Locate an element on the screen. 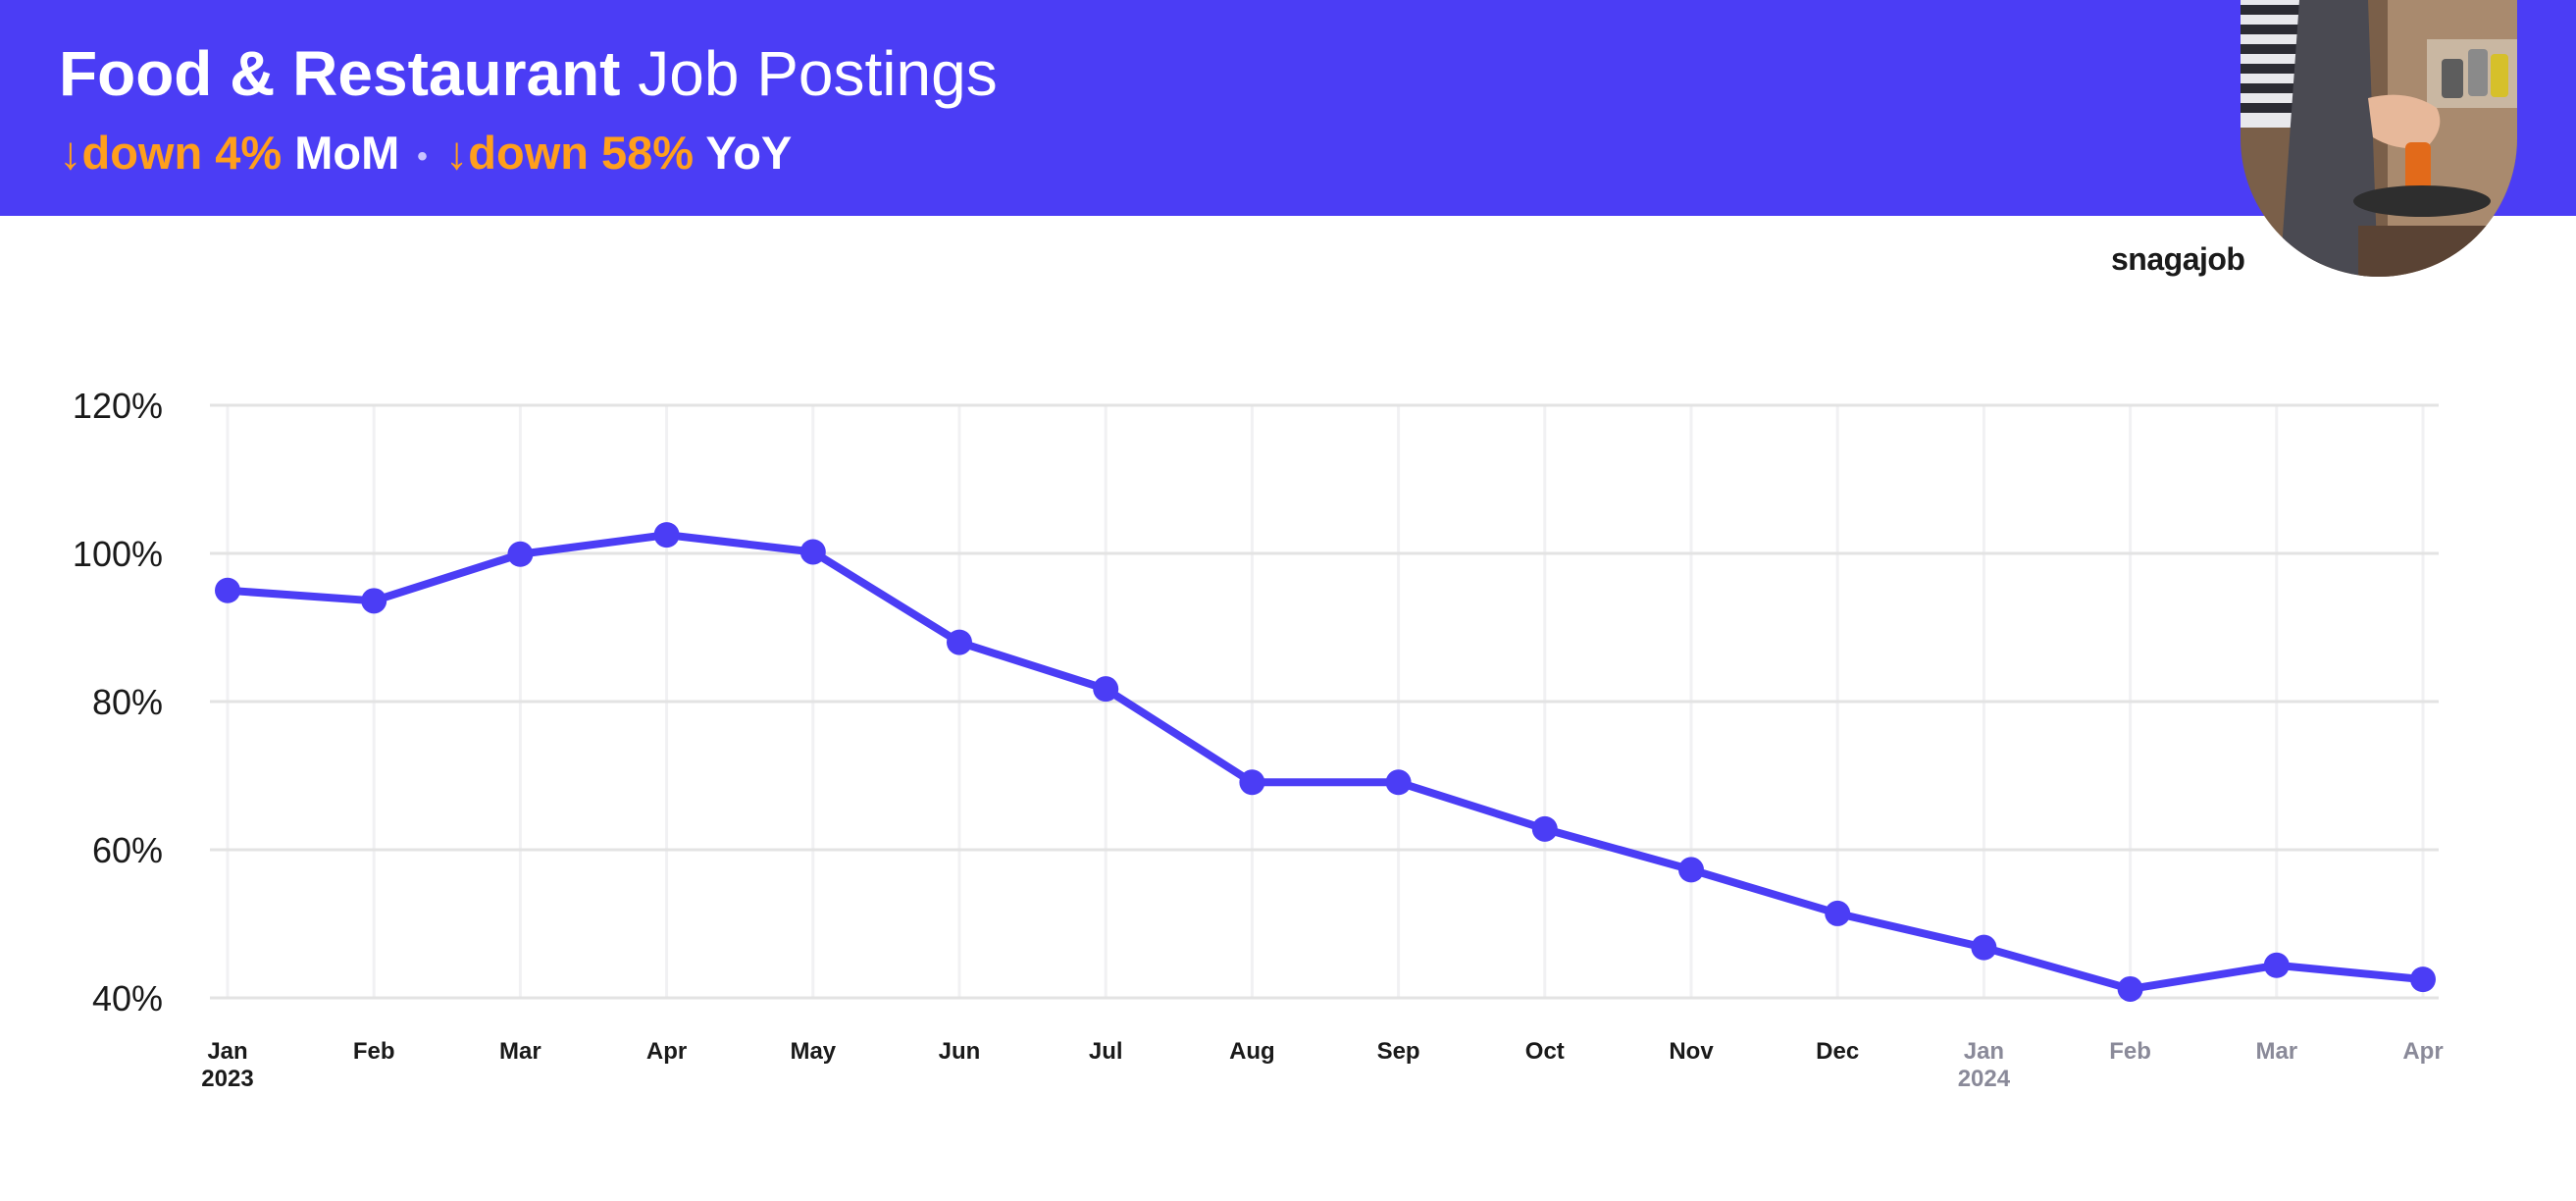 The width and height of the screenshot is (2576, 1201). y-tick-label: 120% is located at coordinates (118, 406).